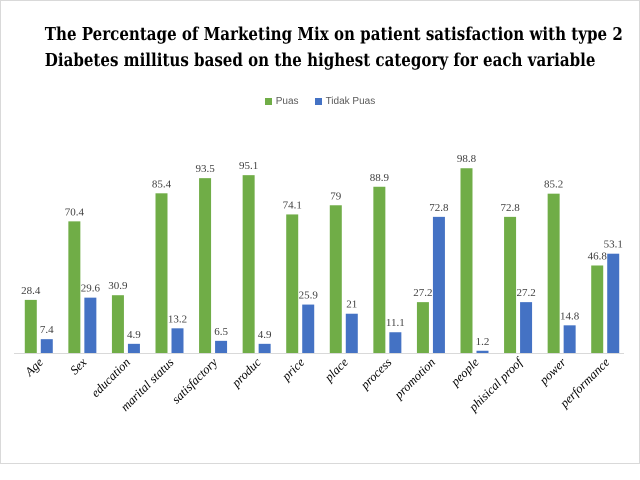 This screenshot has height=480, width=640. I want to click on bar-tidak-puas-phisical-proof, so click(526, 327).